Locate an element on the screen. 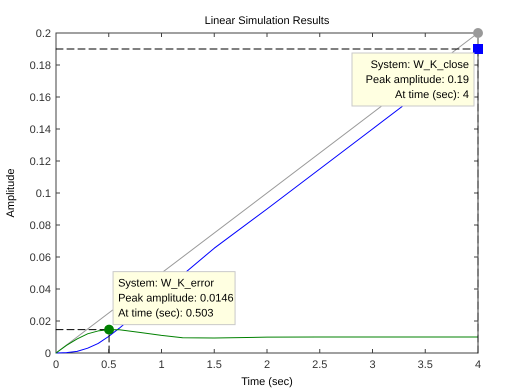 Image resolution: width=509 pixels, height=391 pixels. x-tick-label: 2 is located at coordinates (267, 365).